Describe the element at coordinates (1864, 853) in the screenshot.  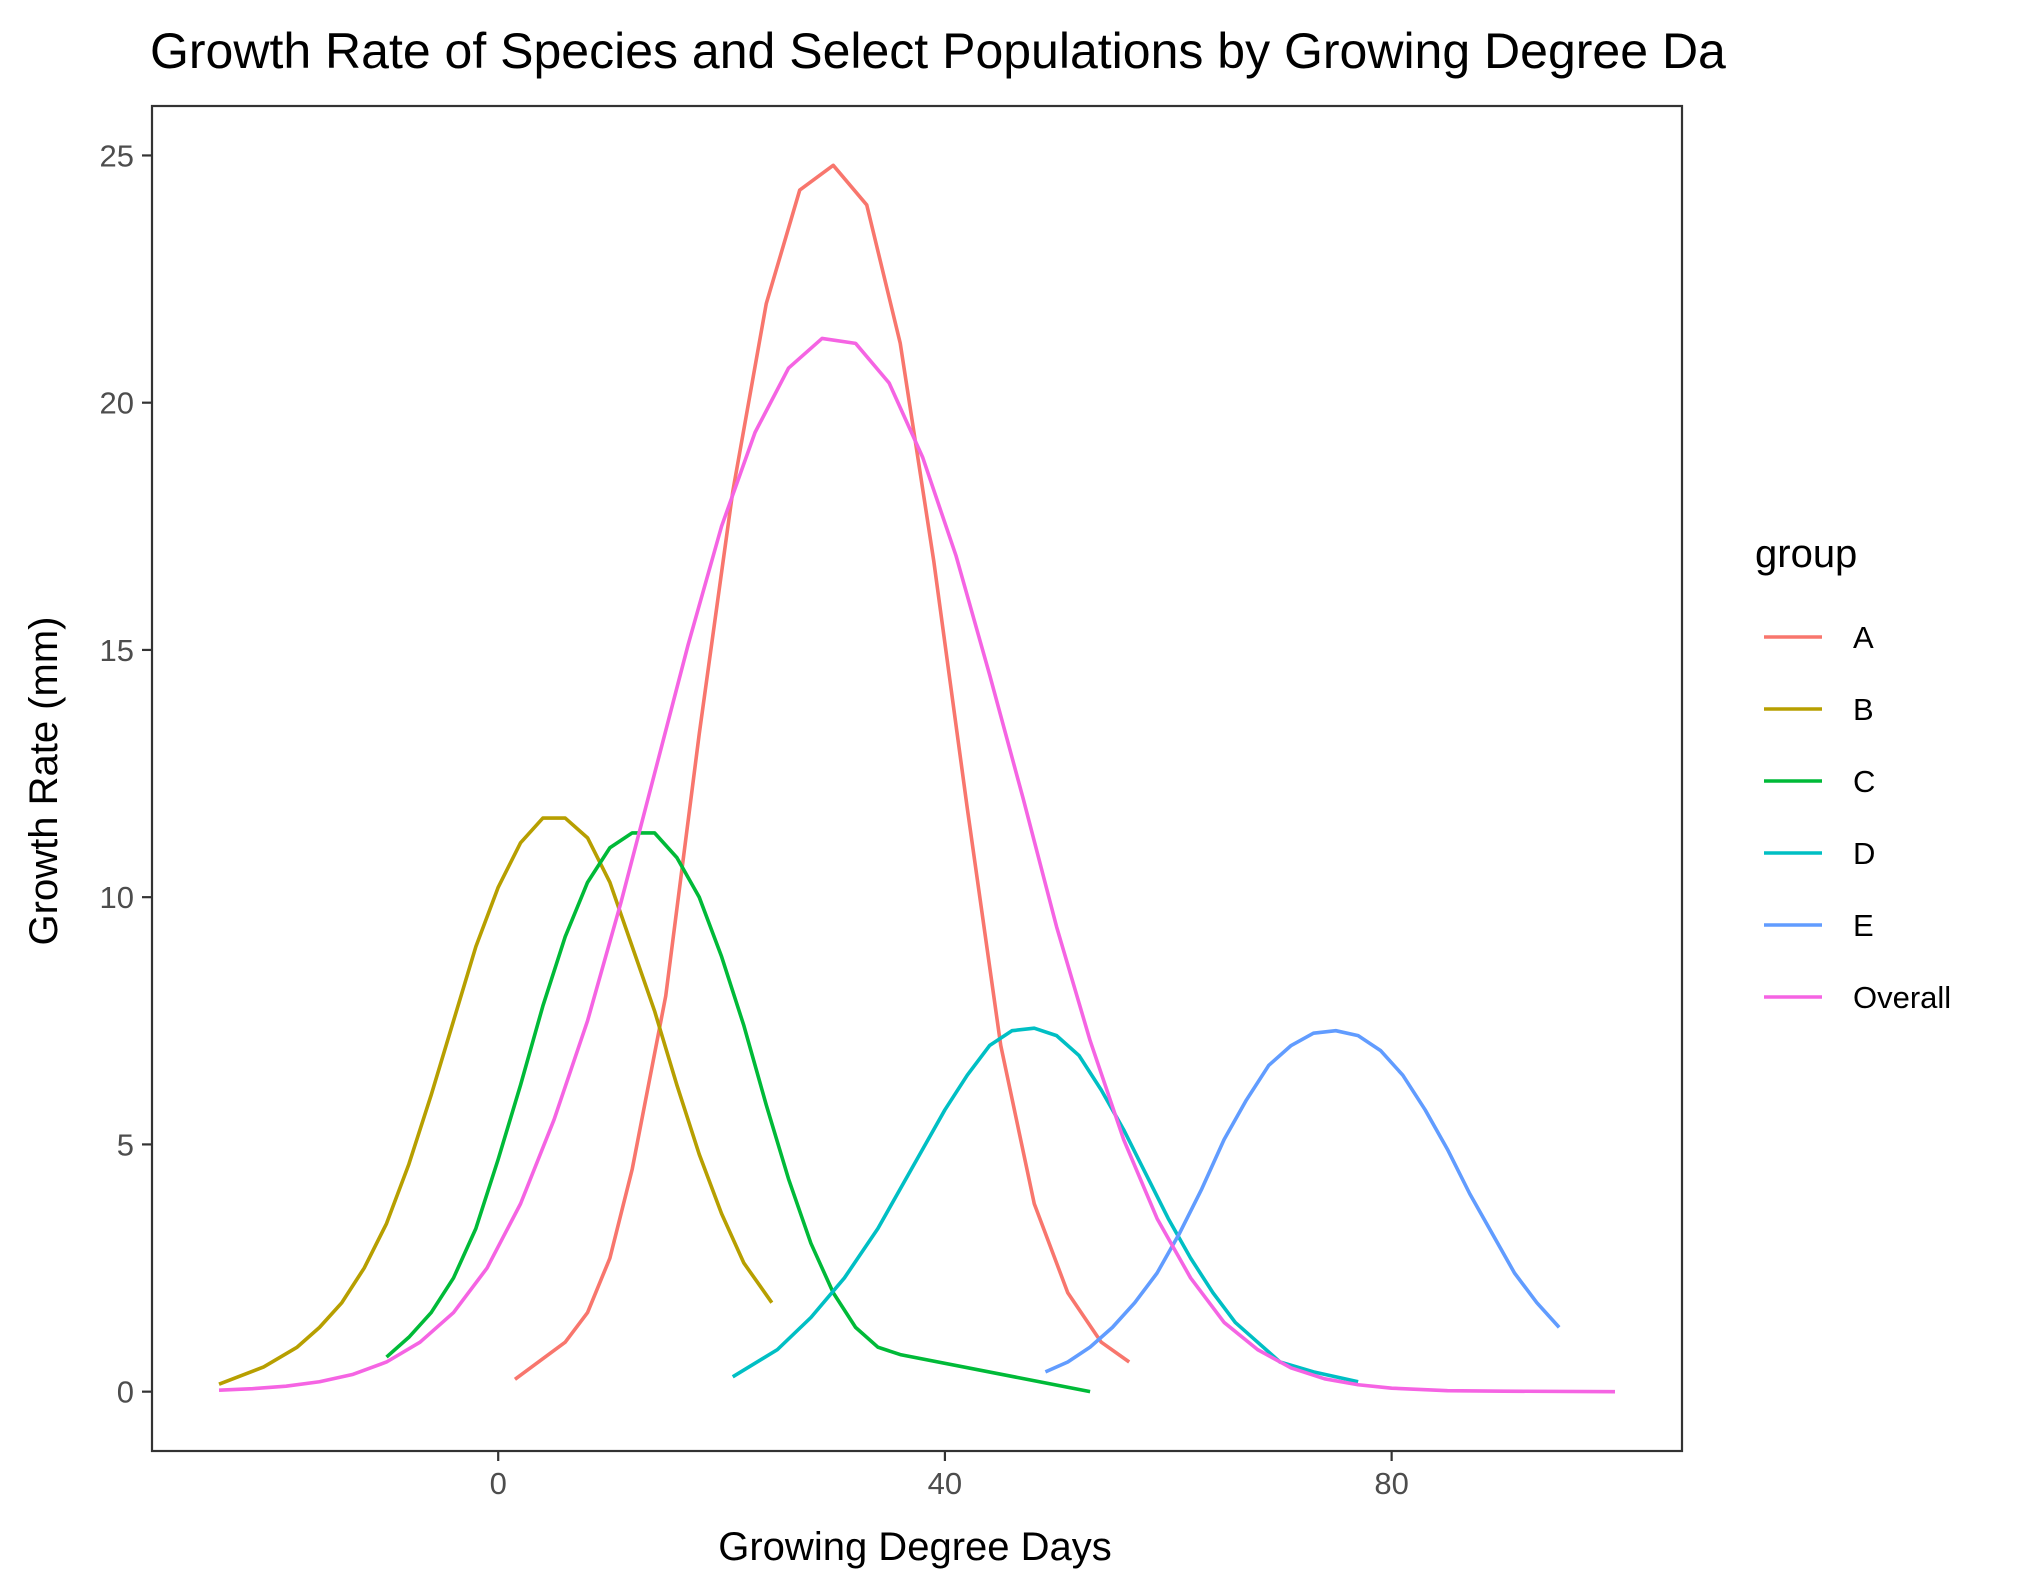
I see `legend-label: D` at that location.